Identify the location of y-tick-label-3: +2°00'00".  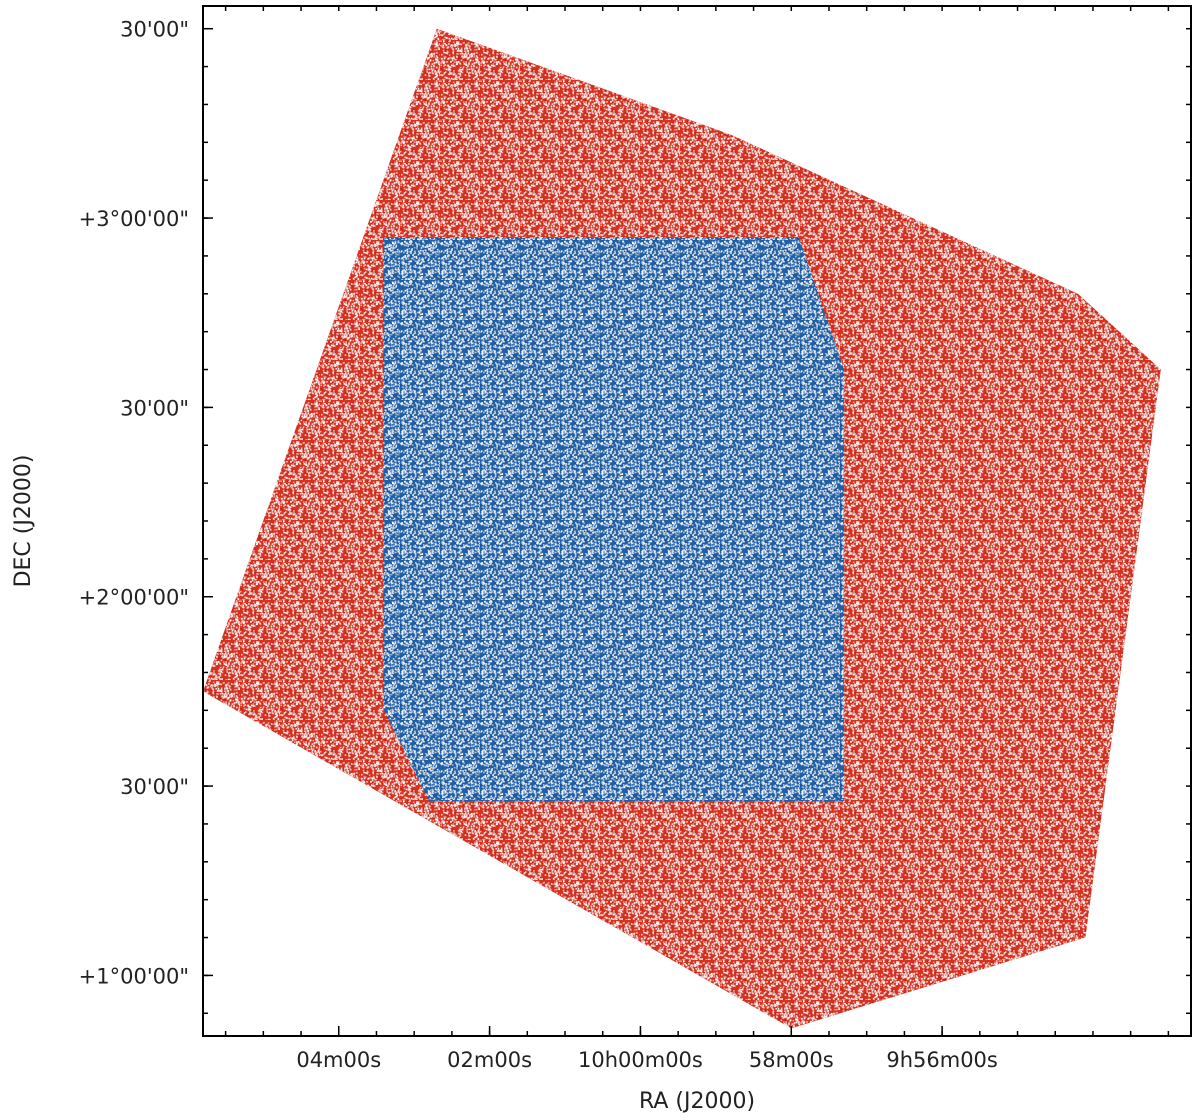
(134, 598).